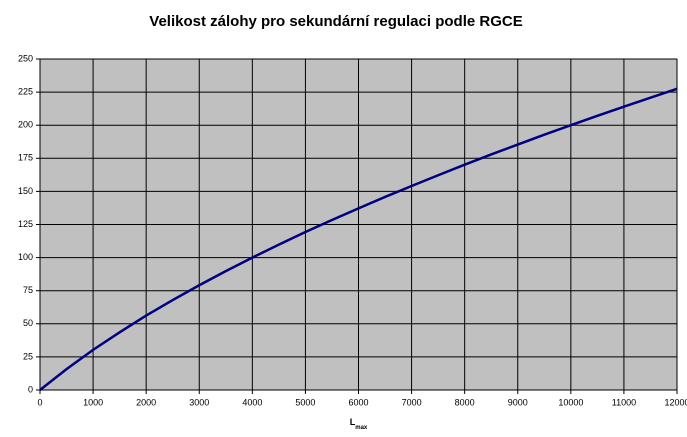  I want to click on x-tick-label: 12000, so click(675, 402).